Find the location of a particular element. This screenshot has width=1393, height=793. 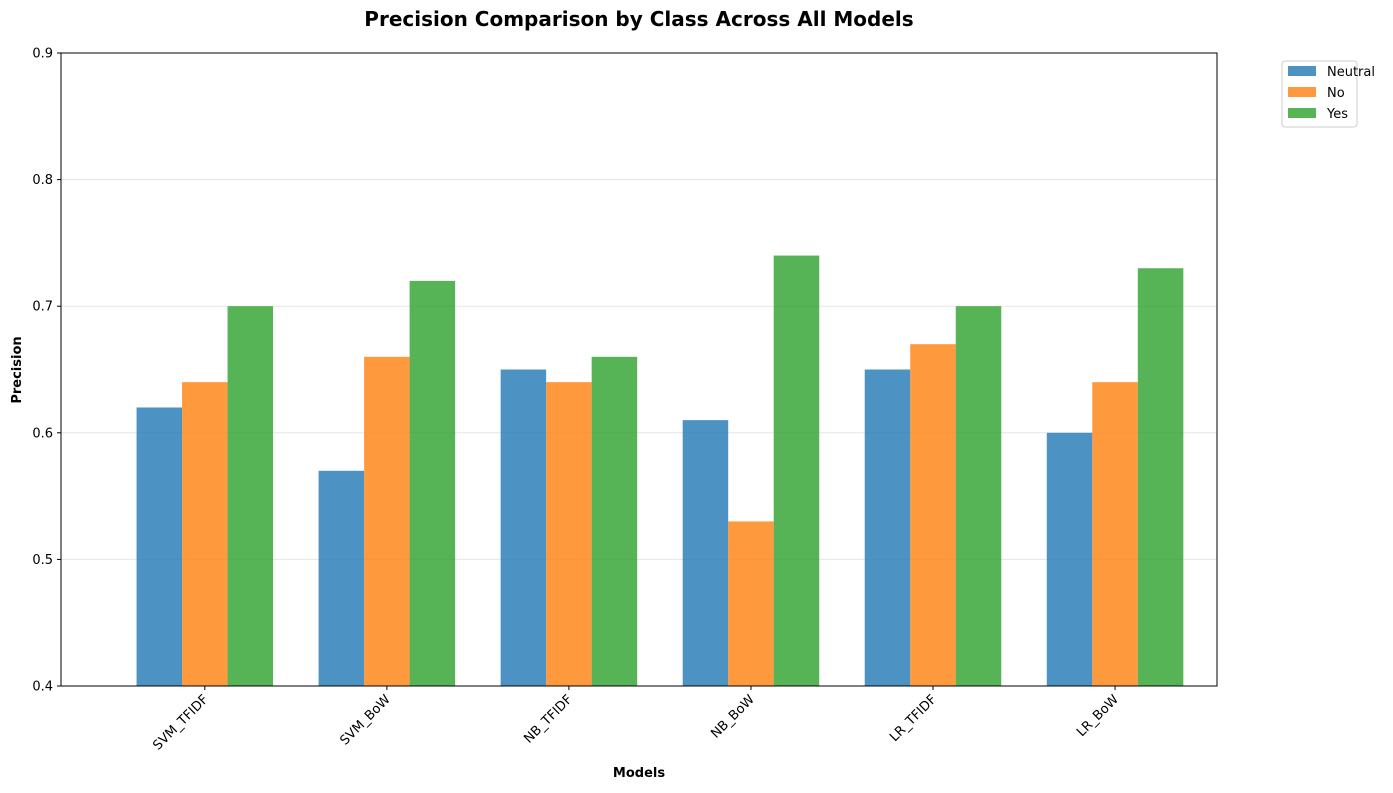

x-tick-label: NB_BoW is located at coordinates (733, 717).